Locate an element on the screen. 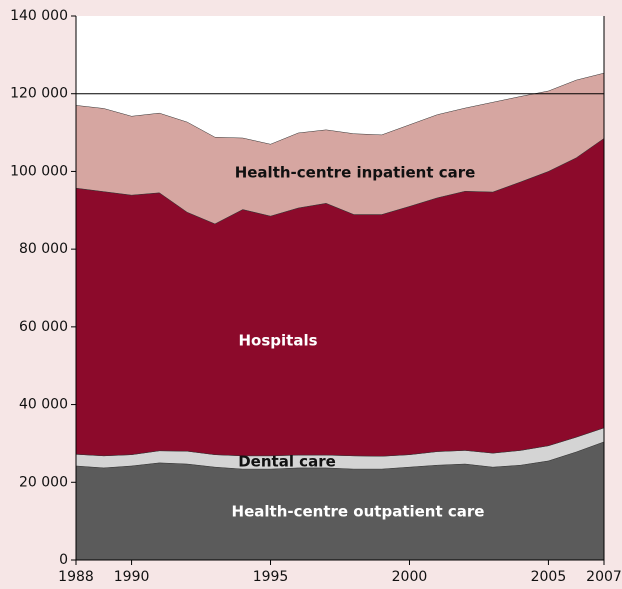  x-tick-label: 2005 is located at coordinates (549, 577).